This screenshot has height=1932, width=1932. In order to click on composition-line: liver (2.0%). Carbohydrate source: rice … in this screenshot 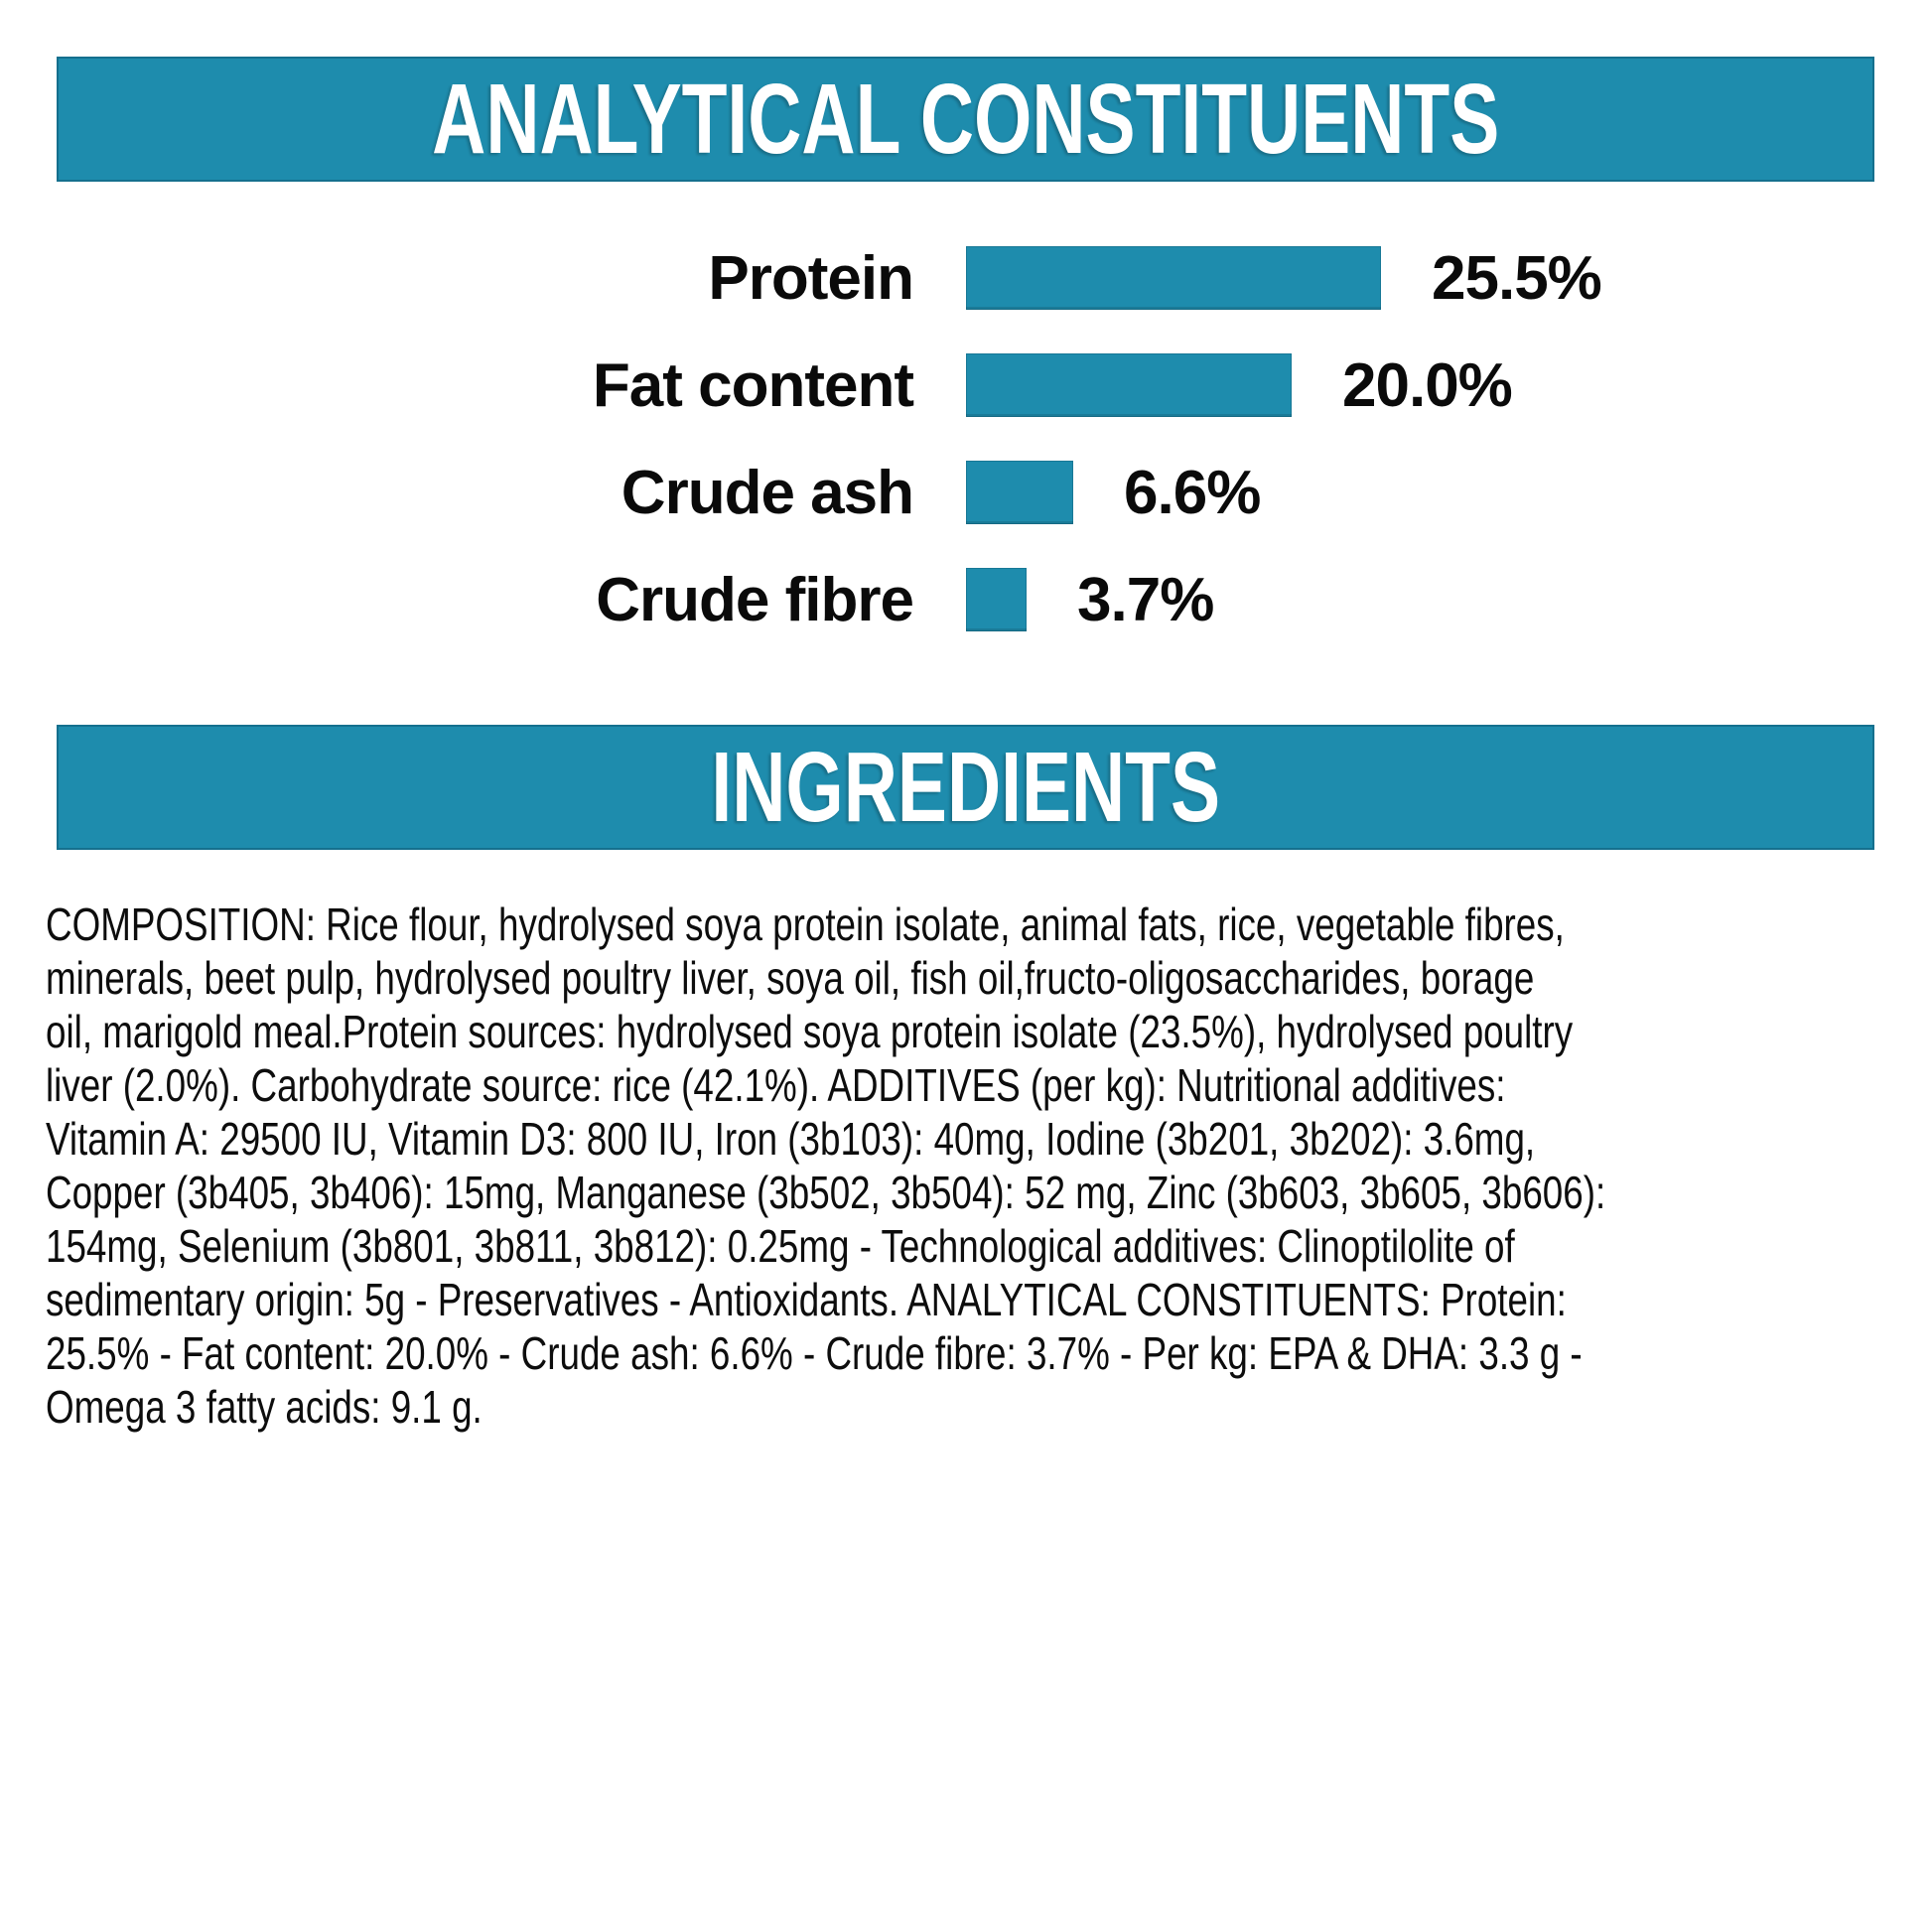, I will do `click(776, 1085)`.